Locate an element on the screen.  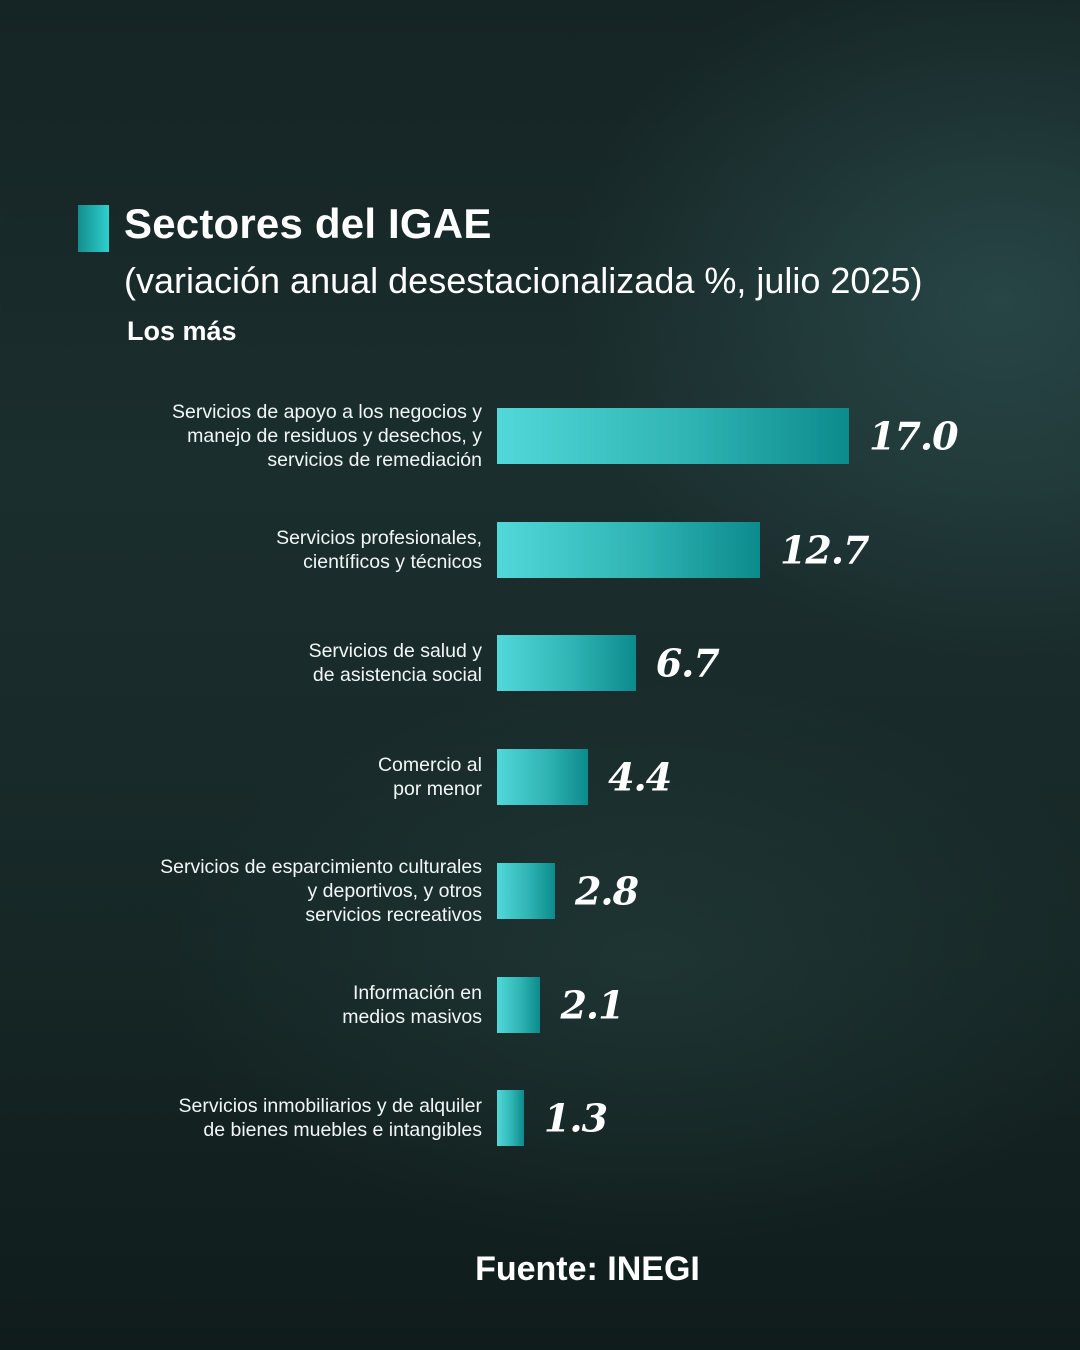
bar-row: Información en medios masivos 2.1 is located at coordinates (540, 1004).